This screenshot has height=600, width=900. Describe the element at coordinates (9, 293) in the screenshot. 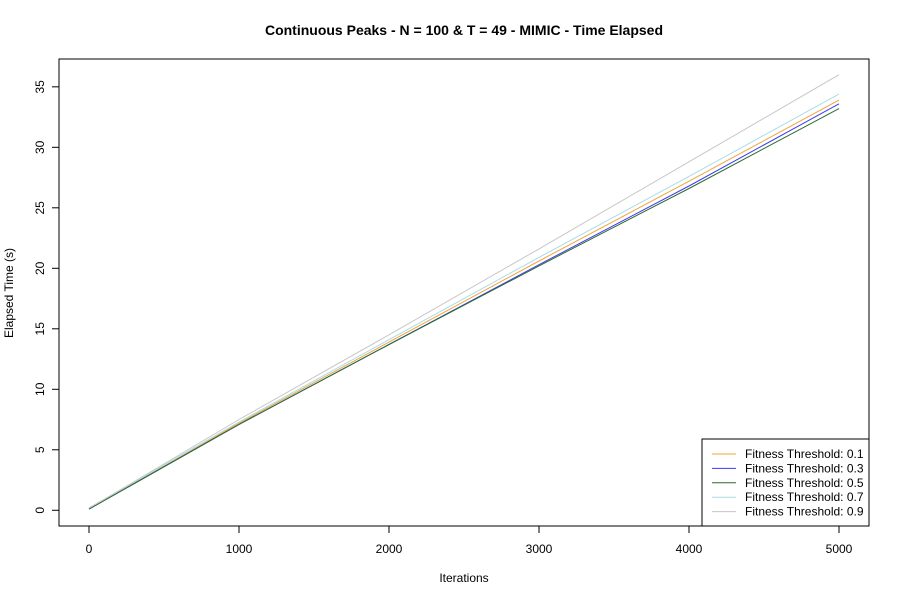

I see `y-axis-label: Elapsed Time (s)` at that location.